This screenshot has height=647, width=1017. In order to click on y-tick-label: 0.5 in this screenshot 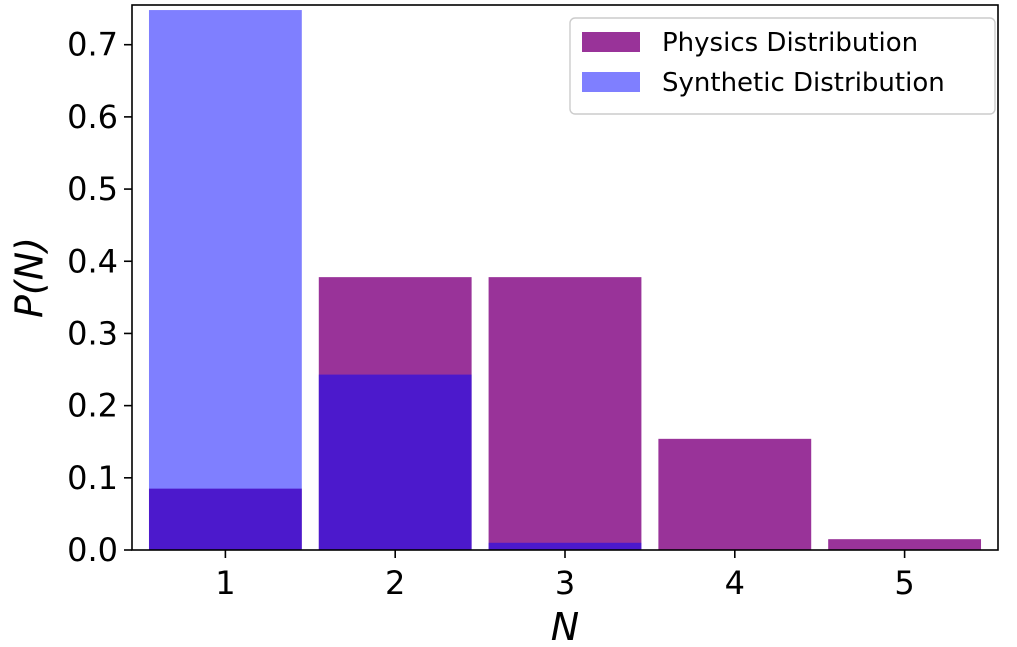, I will do `click(92, 189)`.